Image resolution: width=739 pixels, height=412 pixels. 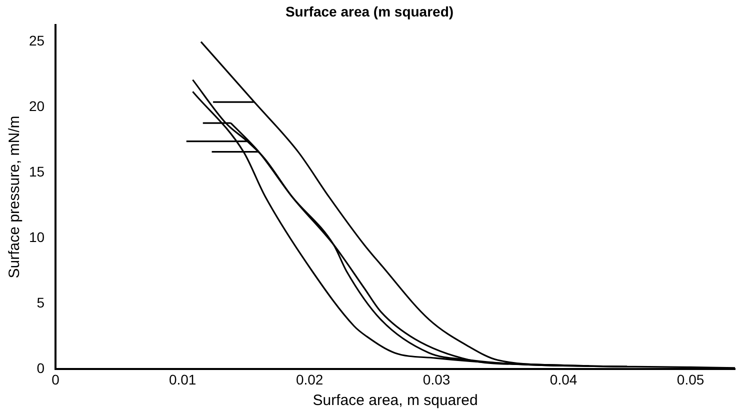 I want to click on chart-title: Surface area (m squared), so click(x=369, y=11).